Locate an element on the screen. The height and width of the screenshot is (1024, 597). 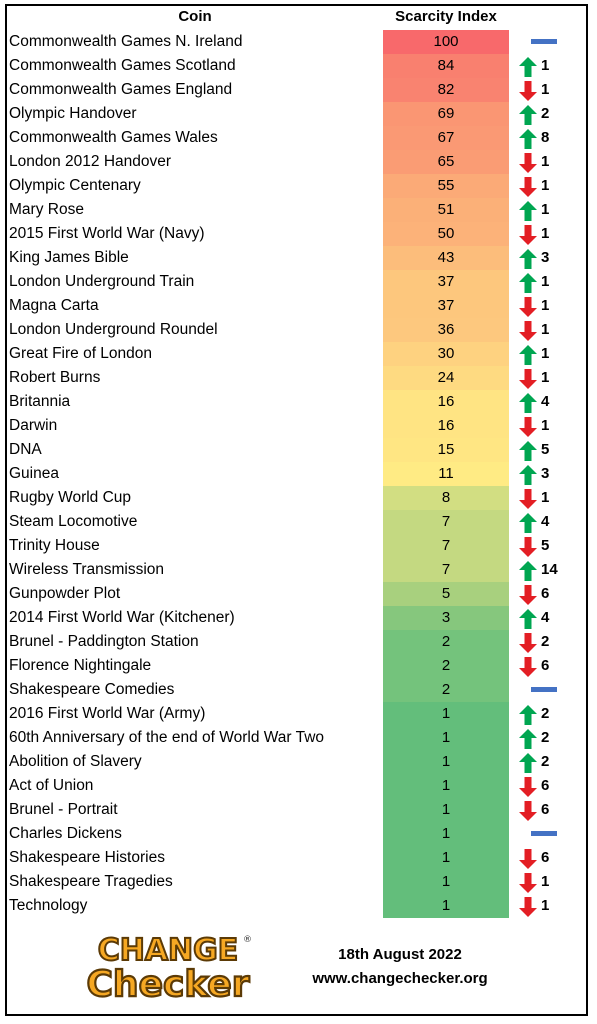
coin-name: 2016 First World War (Army) is located at coordinates (107, 713).